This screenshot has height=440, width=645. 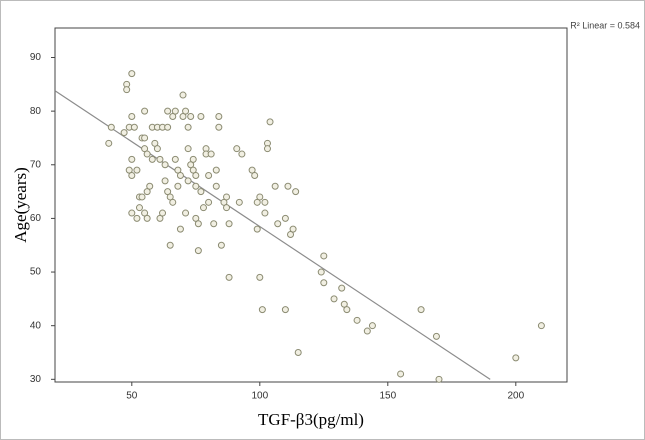 What do you see at coordinates (259, 396) in the screenshot?
I see `x-tick-label: 100` at bounding box center [259, 396].